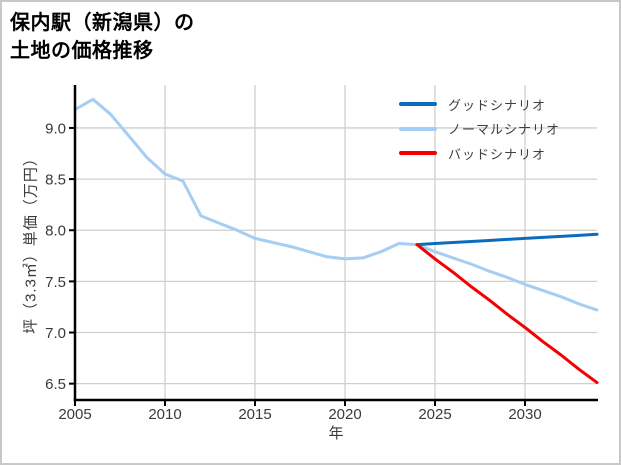 The height and width of the screenshot is (465, 621). I want to click on legend-label-bad-scenario: バッドシナリオ, so click(497, 154).